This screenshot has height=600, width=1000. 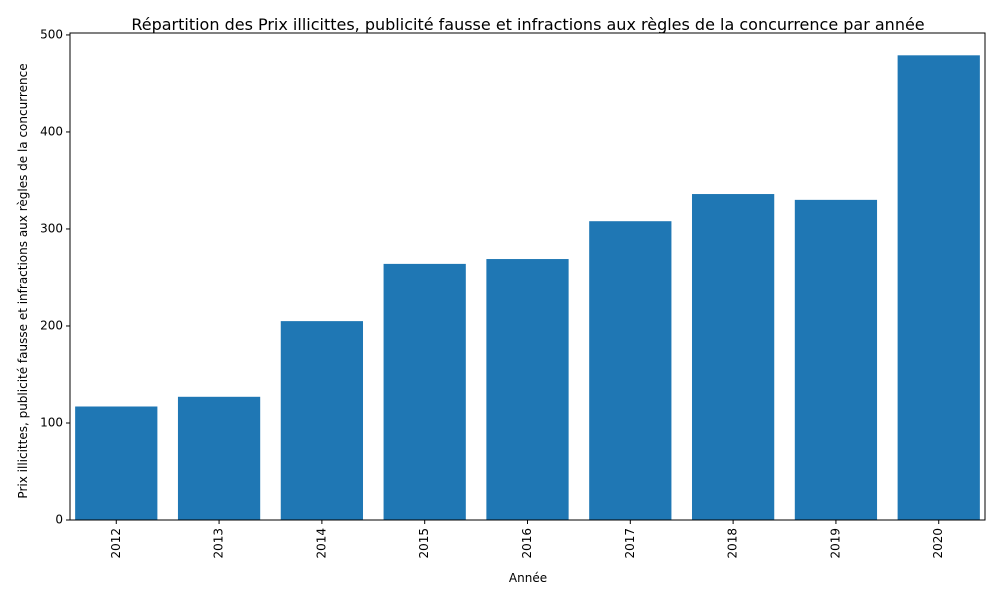 I want to click on x-tick-label: 2018, so click(x=733, y=543).